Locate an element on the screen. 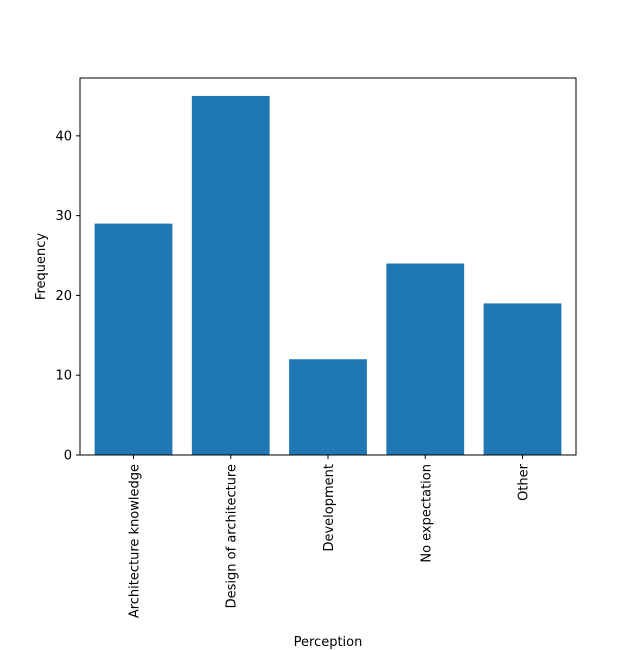 The width and height of the screenshot is (640, 650). bar-other is located at coordinates (522, 379).